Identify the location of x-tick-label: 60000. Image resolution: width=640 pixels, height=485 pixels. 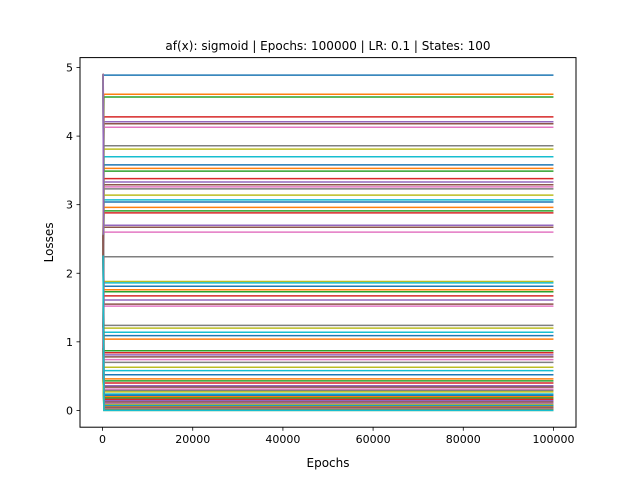
(373, 439).